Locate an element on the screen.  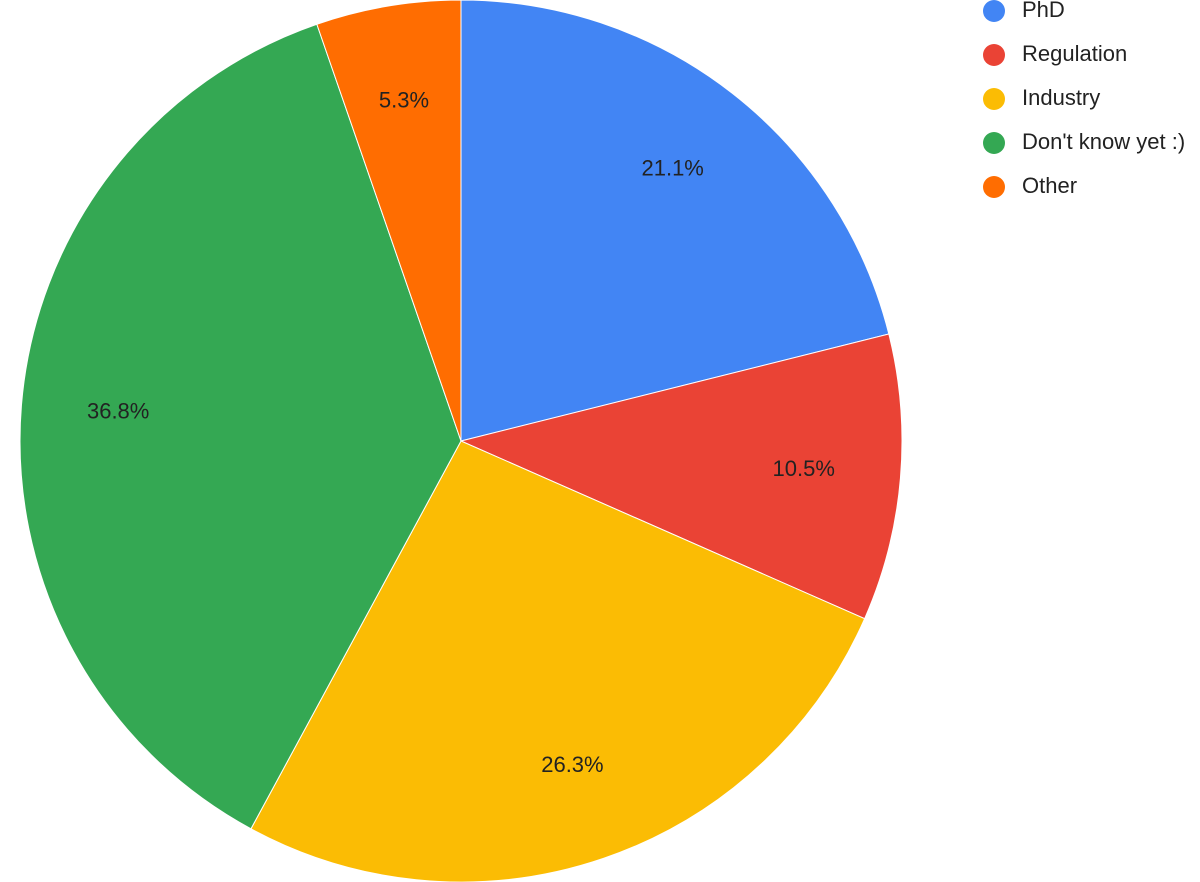
slice-label: 36.8% is located at coordinates (118, 411).